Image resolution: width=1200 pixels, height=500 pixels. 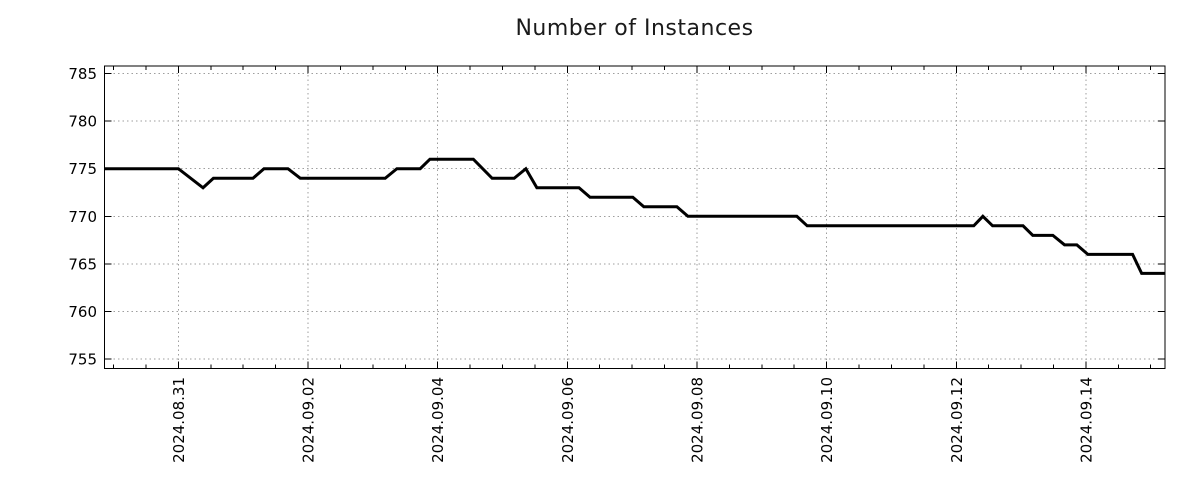 What do you see at coordinates (82, 359) in the screenshot?
I see `y-tick-label: 755` at bounding box center [82, 359].